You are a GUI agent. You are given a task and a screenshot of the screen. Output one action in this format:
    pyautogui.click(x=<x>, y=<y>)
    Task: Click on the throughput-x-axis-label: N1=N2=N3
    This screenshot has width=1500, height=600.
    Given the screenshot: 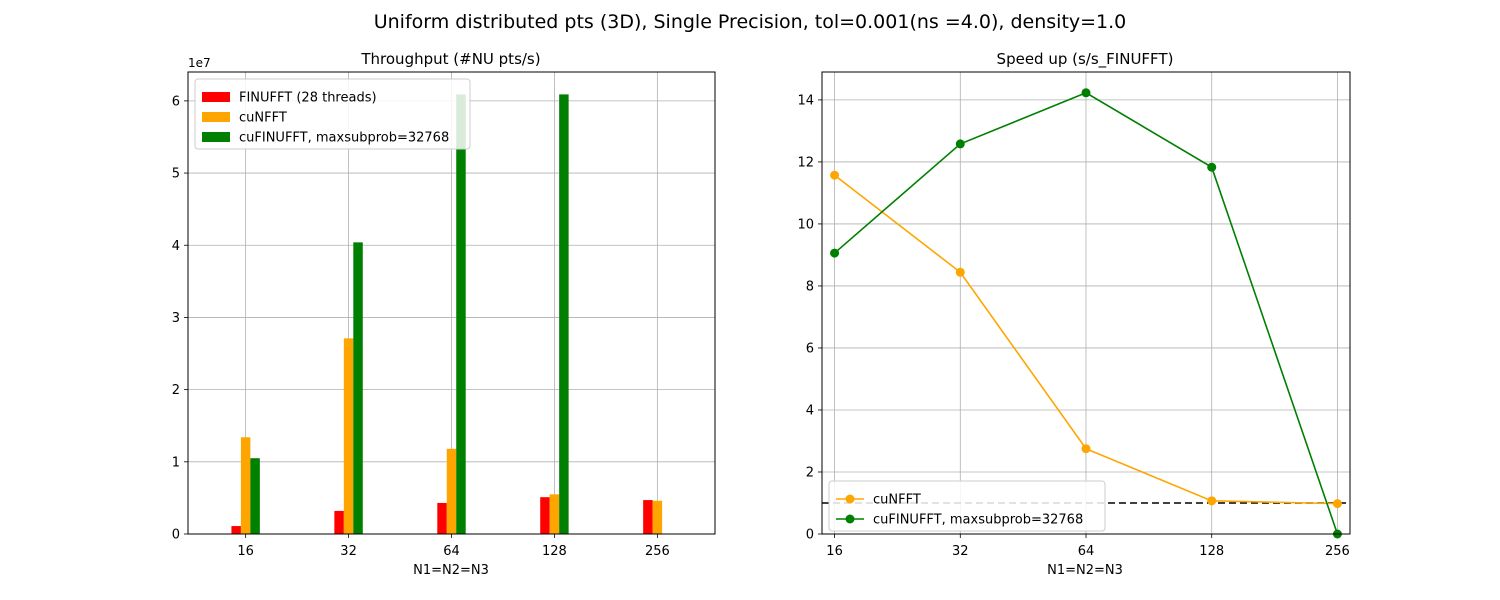 What is the action you would take?
    pyautogui.click(x=451, y=570)
    